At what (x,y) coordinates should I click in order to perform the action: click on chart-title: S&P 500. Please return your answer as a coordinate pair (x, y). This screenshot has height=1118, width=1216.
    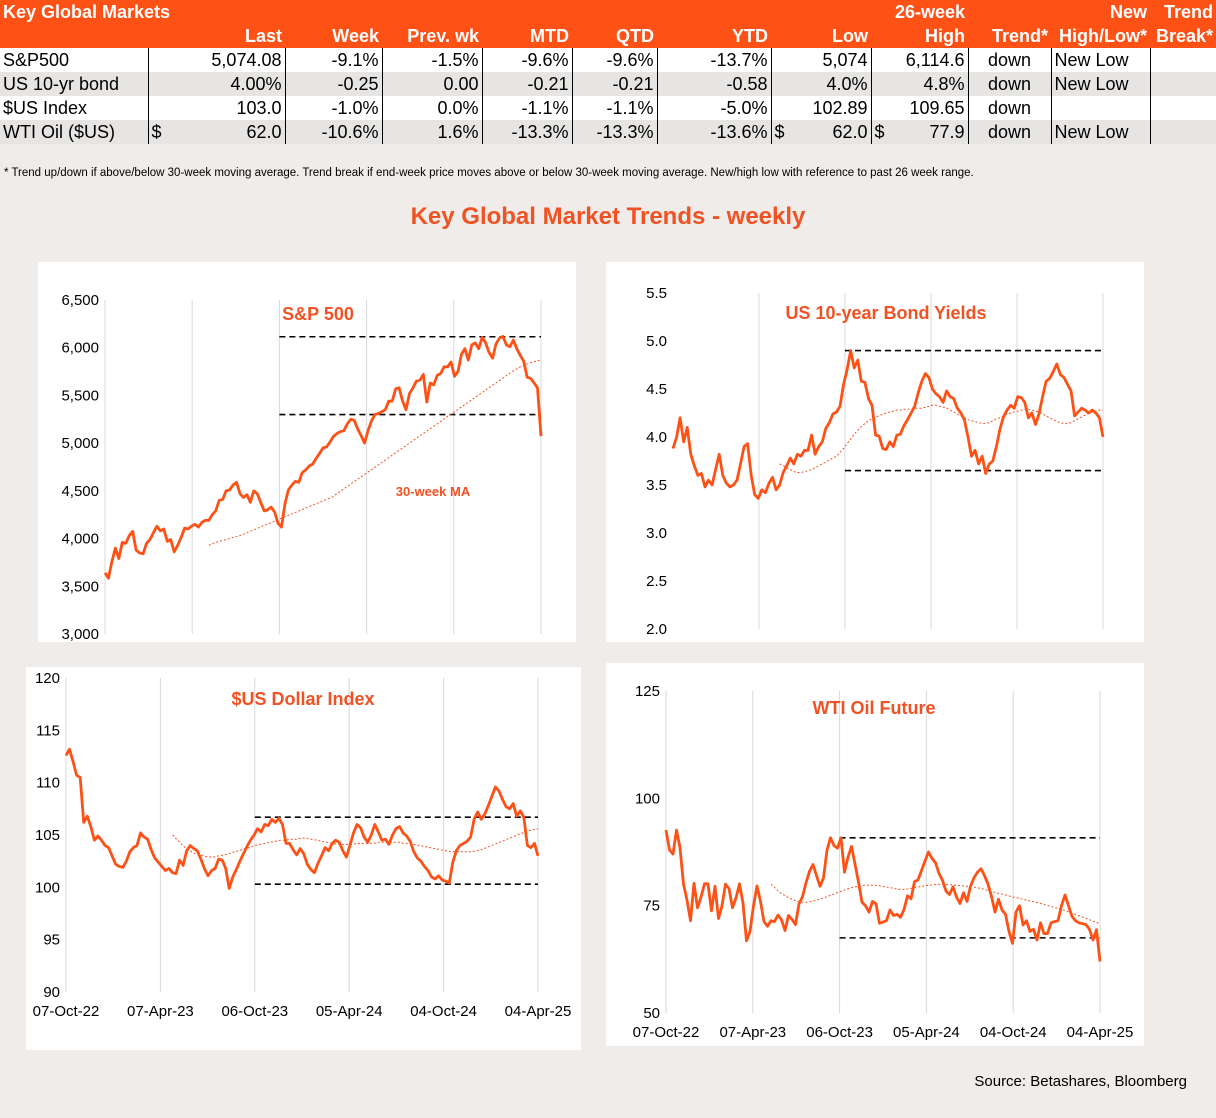
    Looking at the image, I should click on (318, 314).